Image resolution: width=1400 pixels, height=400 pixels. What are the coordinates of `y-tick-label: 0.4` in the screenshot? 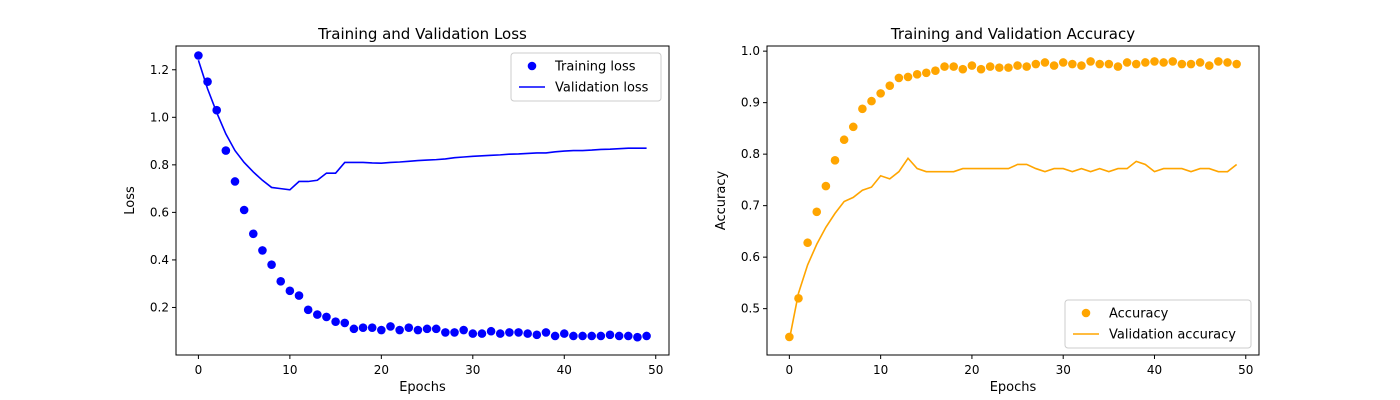 It's located at (159, 260).